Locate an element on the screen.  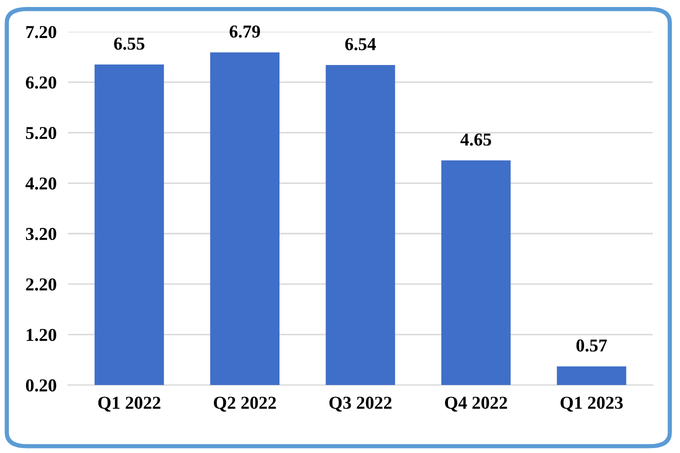
x-tick-label: Q3 2022 is located at coordinates (360, 404).